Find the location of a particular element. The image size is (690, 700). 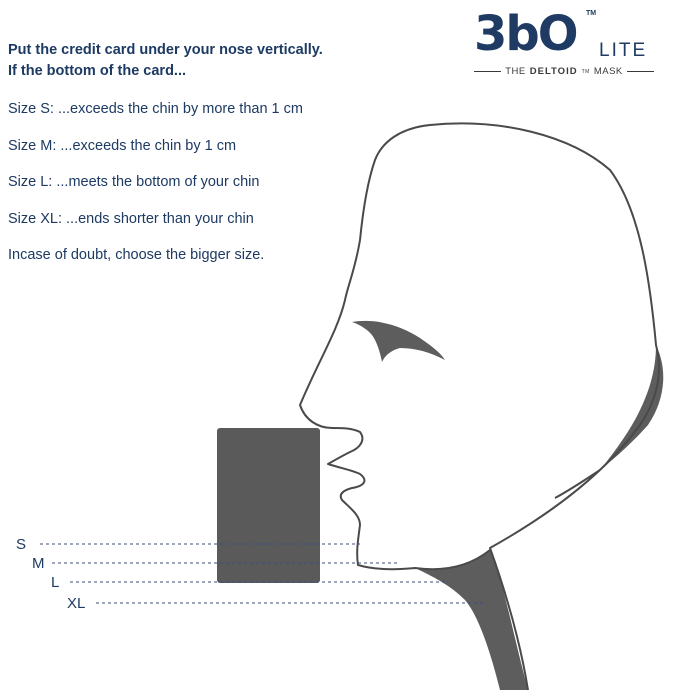

size-l-description: Size L: ...meets the bottom of your chin is located at coordinates (134, 182).